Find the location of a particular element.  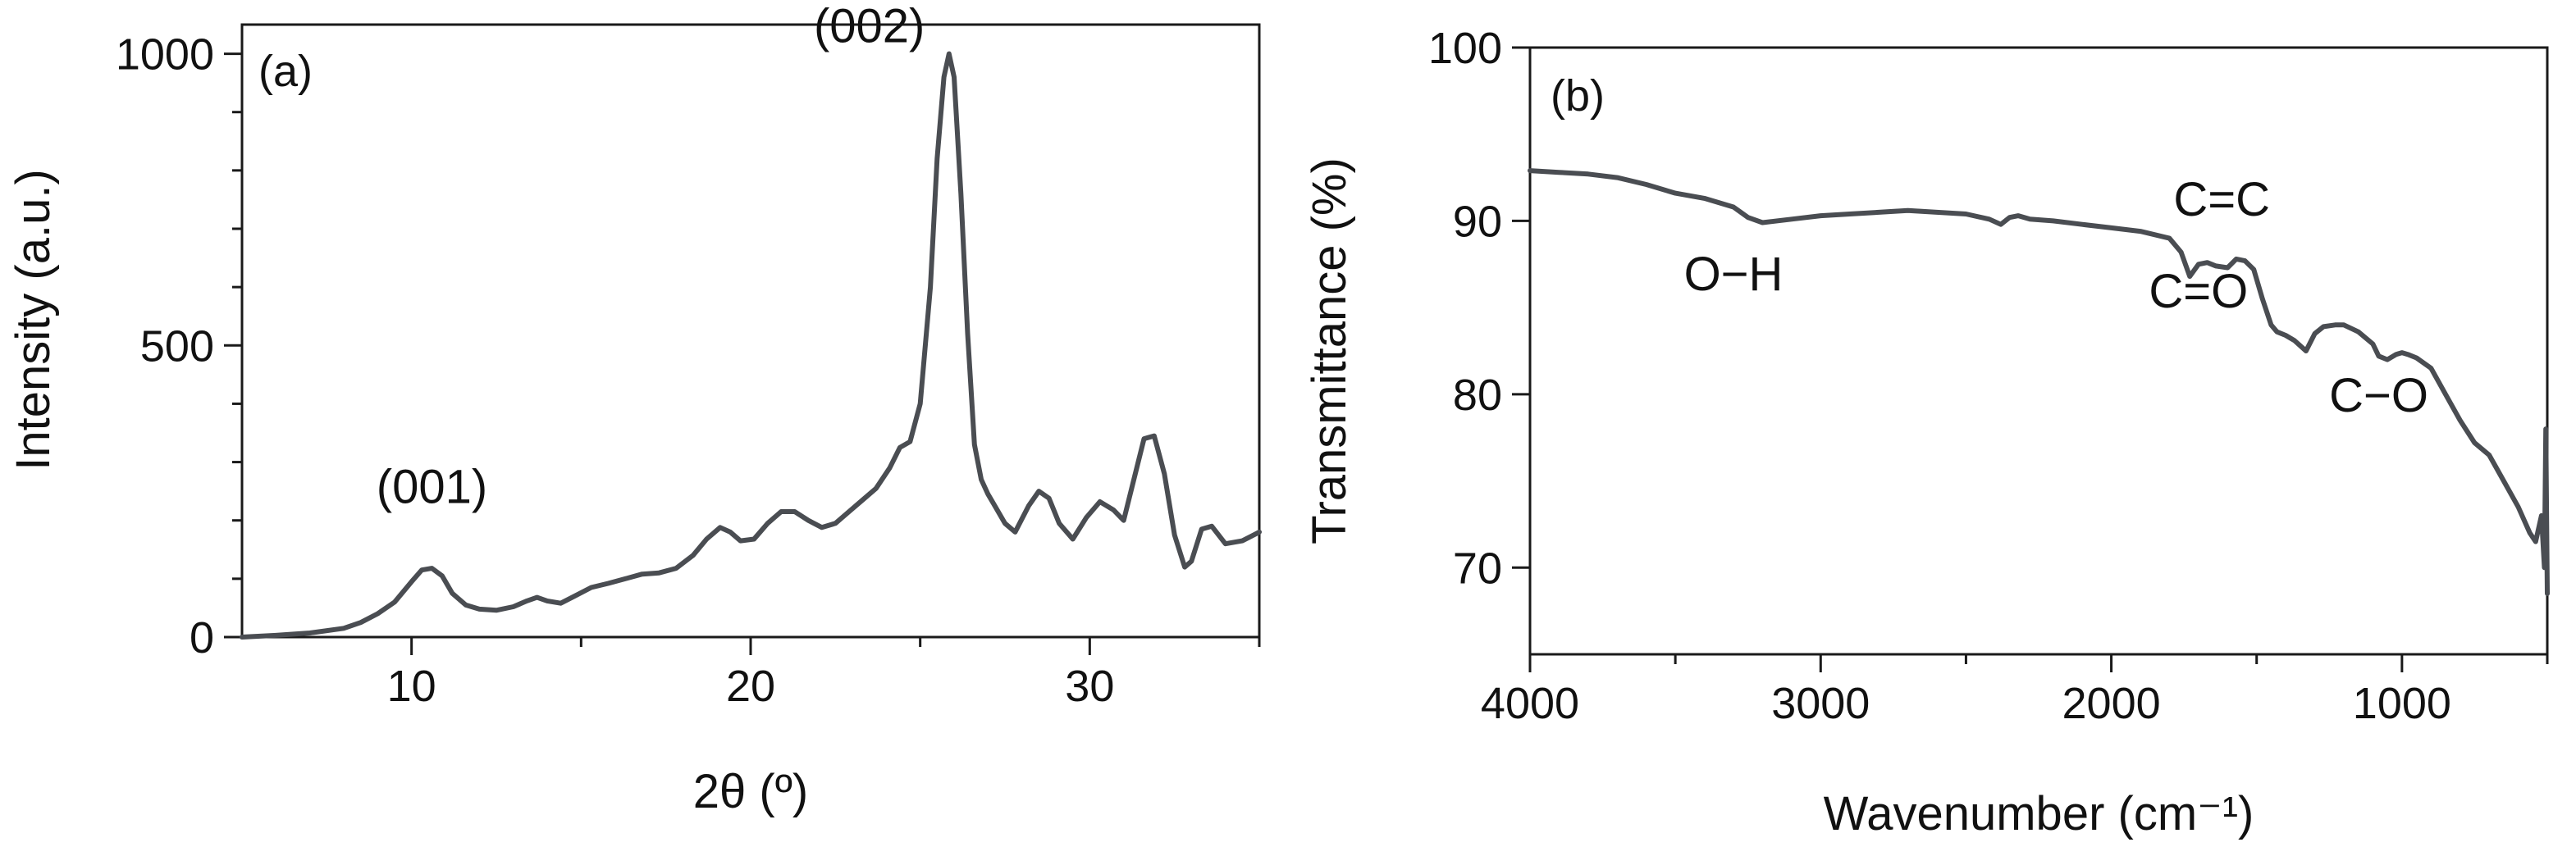

panel-b-y-tick-label: 70 is located at coordinates (1477, 568).